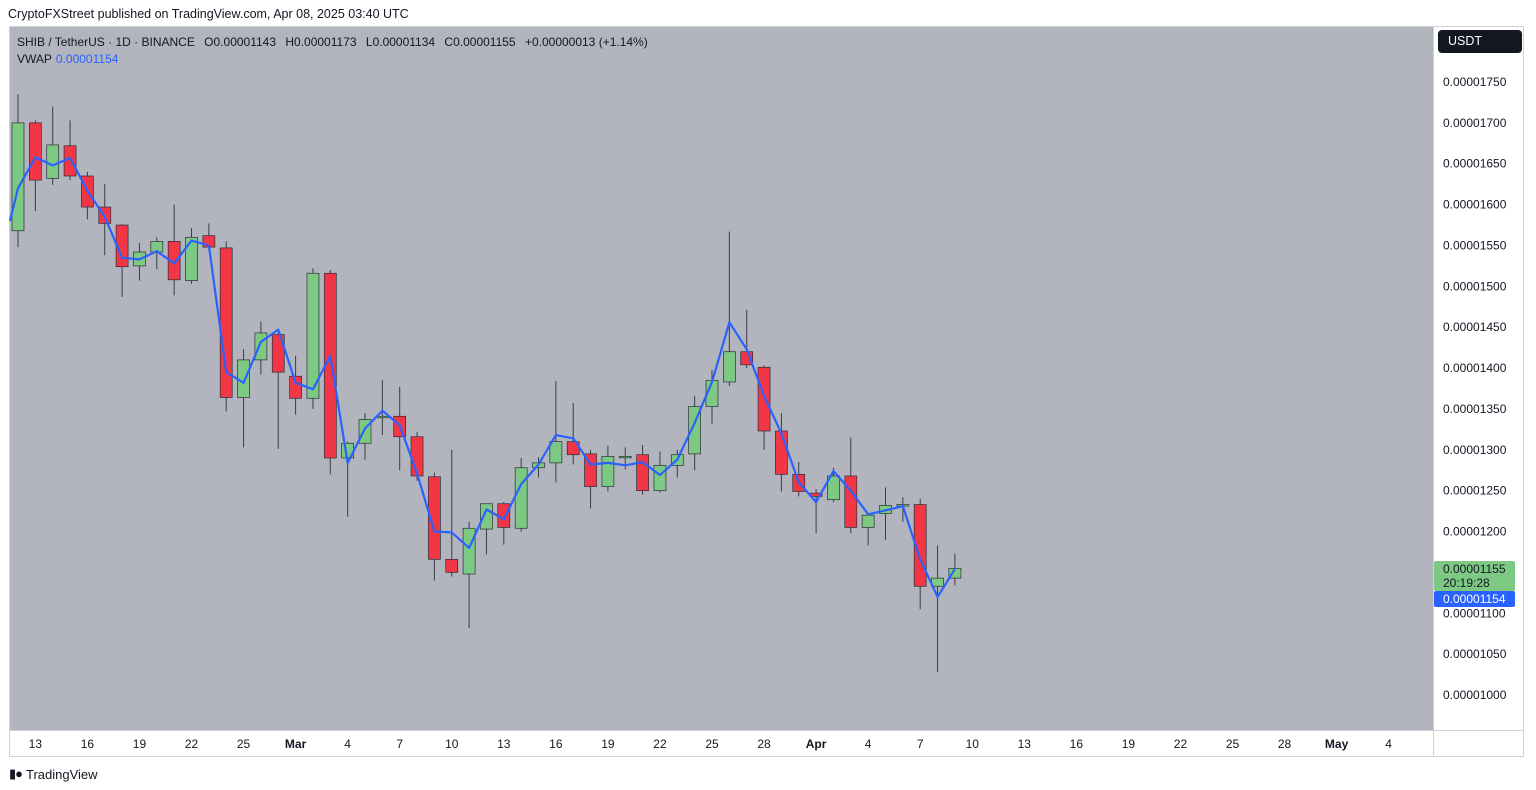 The width and height of the screenshot is (1536, 790). What do you see at coordinates (1475, 164) in the screenshot?
I see `price-tick-label: 0.00001650` at bounding box center [1475, 164].